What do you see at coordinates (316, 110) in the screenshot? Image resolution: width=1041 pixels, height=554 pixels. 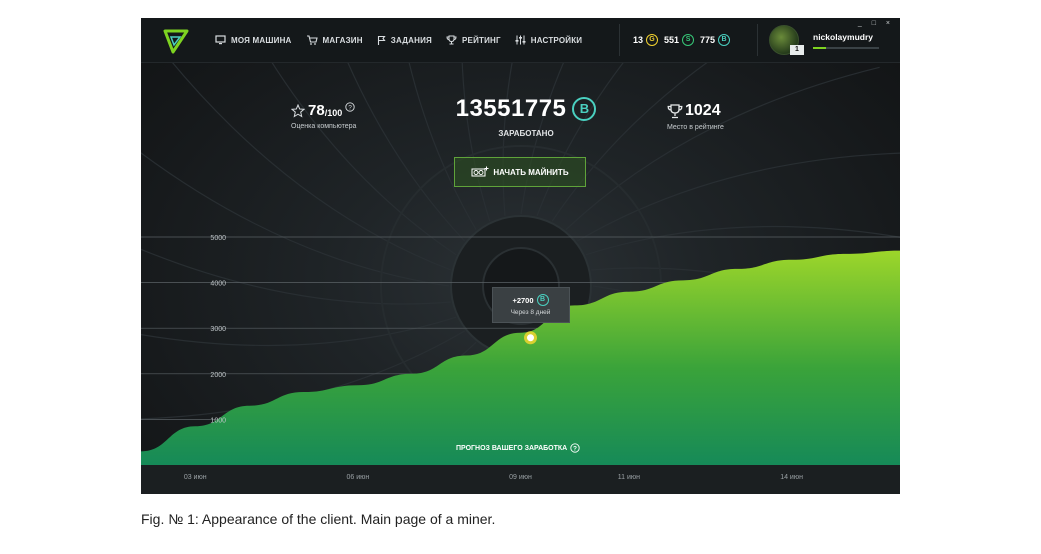 I see `score-value: 78` at bounding box center [316, 110].